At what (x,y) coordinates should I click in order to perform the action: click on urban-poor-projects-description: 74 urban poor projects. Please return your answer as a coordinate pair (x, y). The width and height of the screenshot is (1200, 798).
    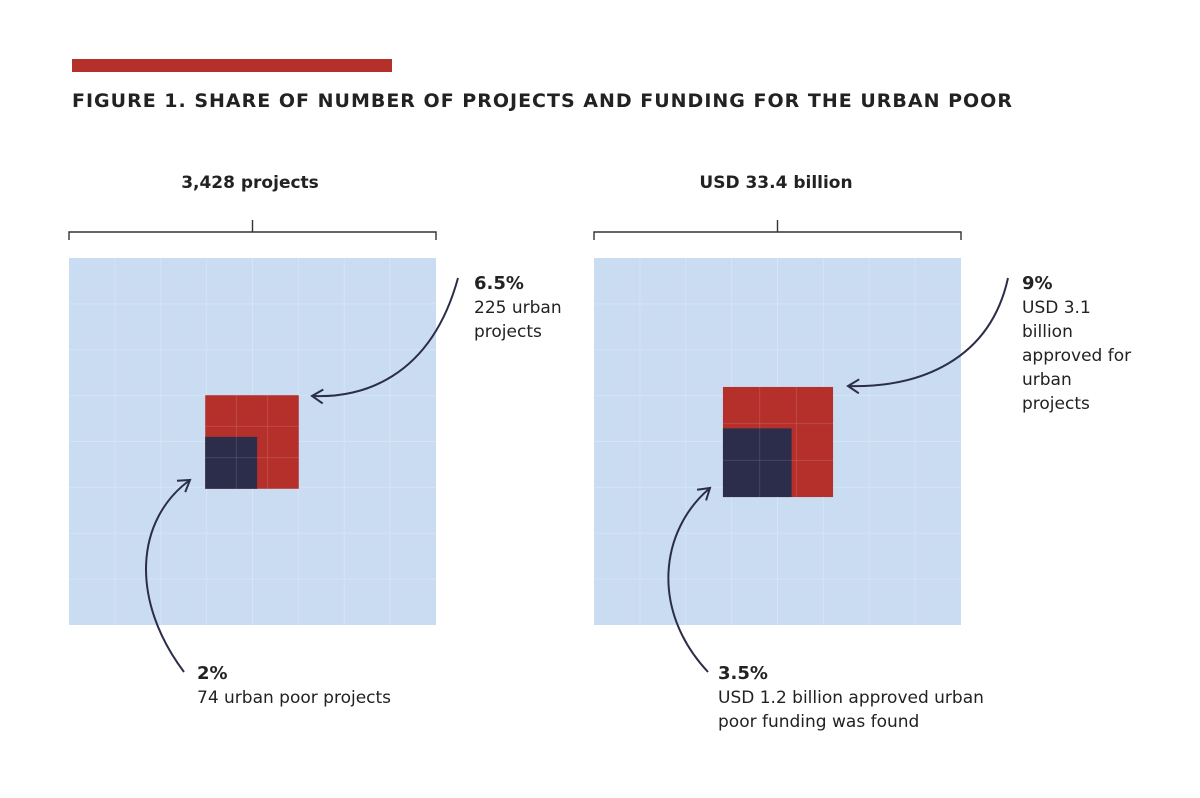
    Looking at the image, I should click on (294, 698).